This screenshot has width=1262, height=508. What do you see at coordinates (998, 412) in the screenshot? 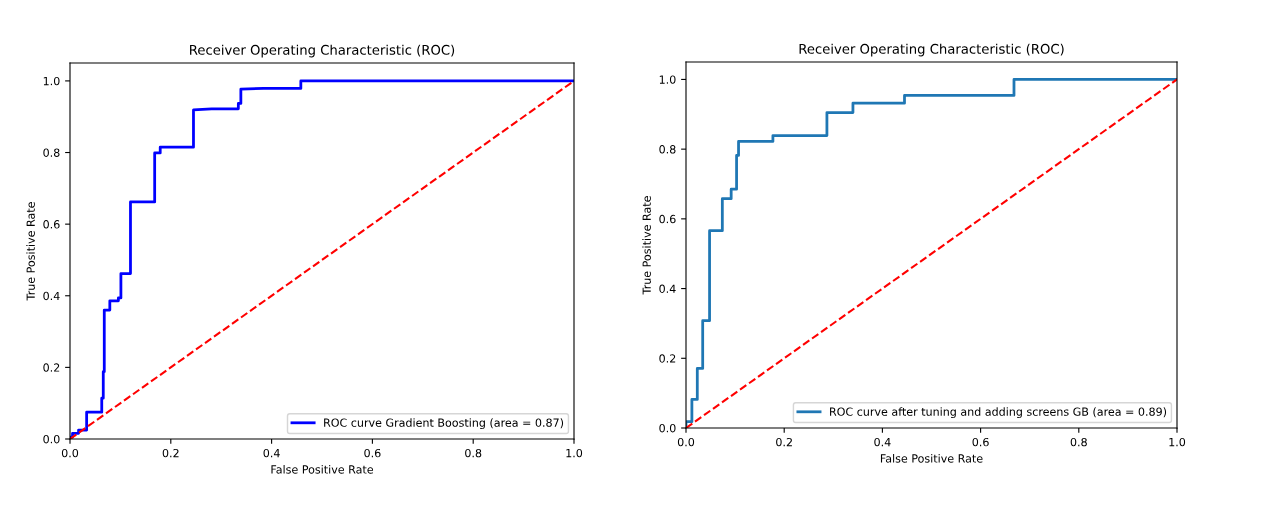
I see `legend-label: ROC curve after tuning and adding screens GB (area = 0.89)` at bounding box center [998, 412].